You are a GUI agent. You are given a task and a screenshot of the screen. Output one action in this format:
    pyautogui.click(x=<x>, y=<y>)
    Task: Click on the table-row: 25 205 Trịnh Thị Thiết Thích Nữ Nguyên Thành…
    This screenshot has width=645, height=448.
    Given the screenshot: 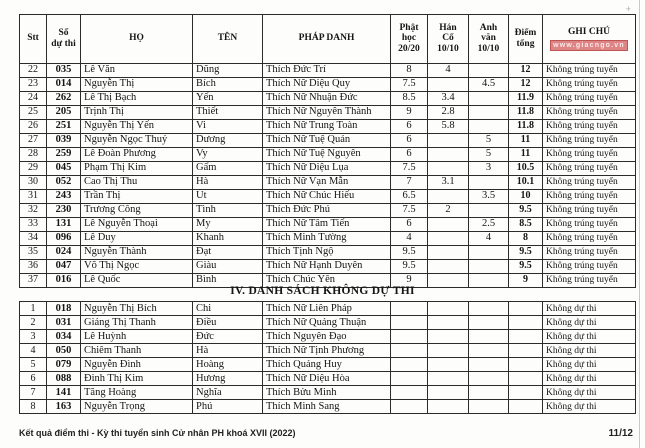 What is the action you would take?
    pyautogui.click(x=327, y=112)
    